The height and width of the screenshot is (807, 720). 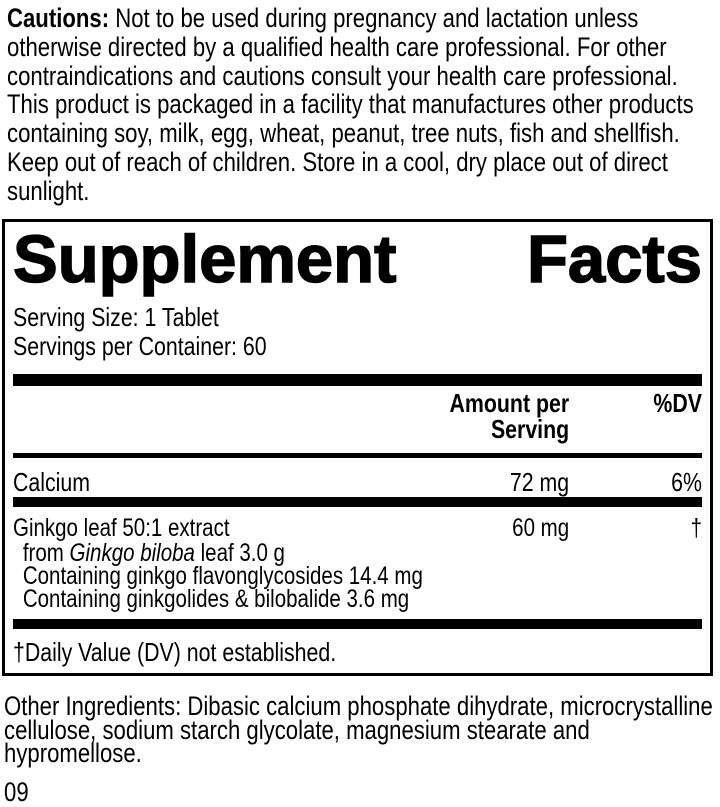 What do you see at coordinates (357, 552) in the screenshot?
I see `ginkgo-source-line: from Ginkgo biloba leaf 3.0 g` at bounding box center [357, 552].